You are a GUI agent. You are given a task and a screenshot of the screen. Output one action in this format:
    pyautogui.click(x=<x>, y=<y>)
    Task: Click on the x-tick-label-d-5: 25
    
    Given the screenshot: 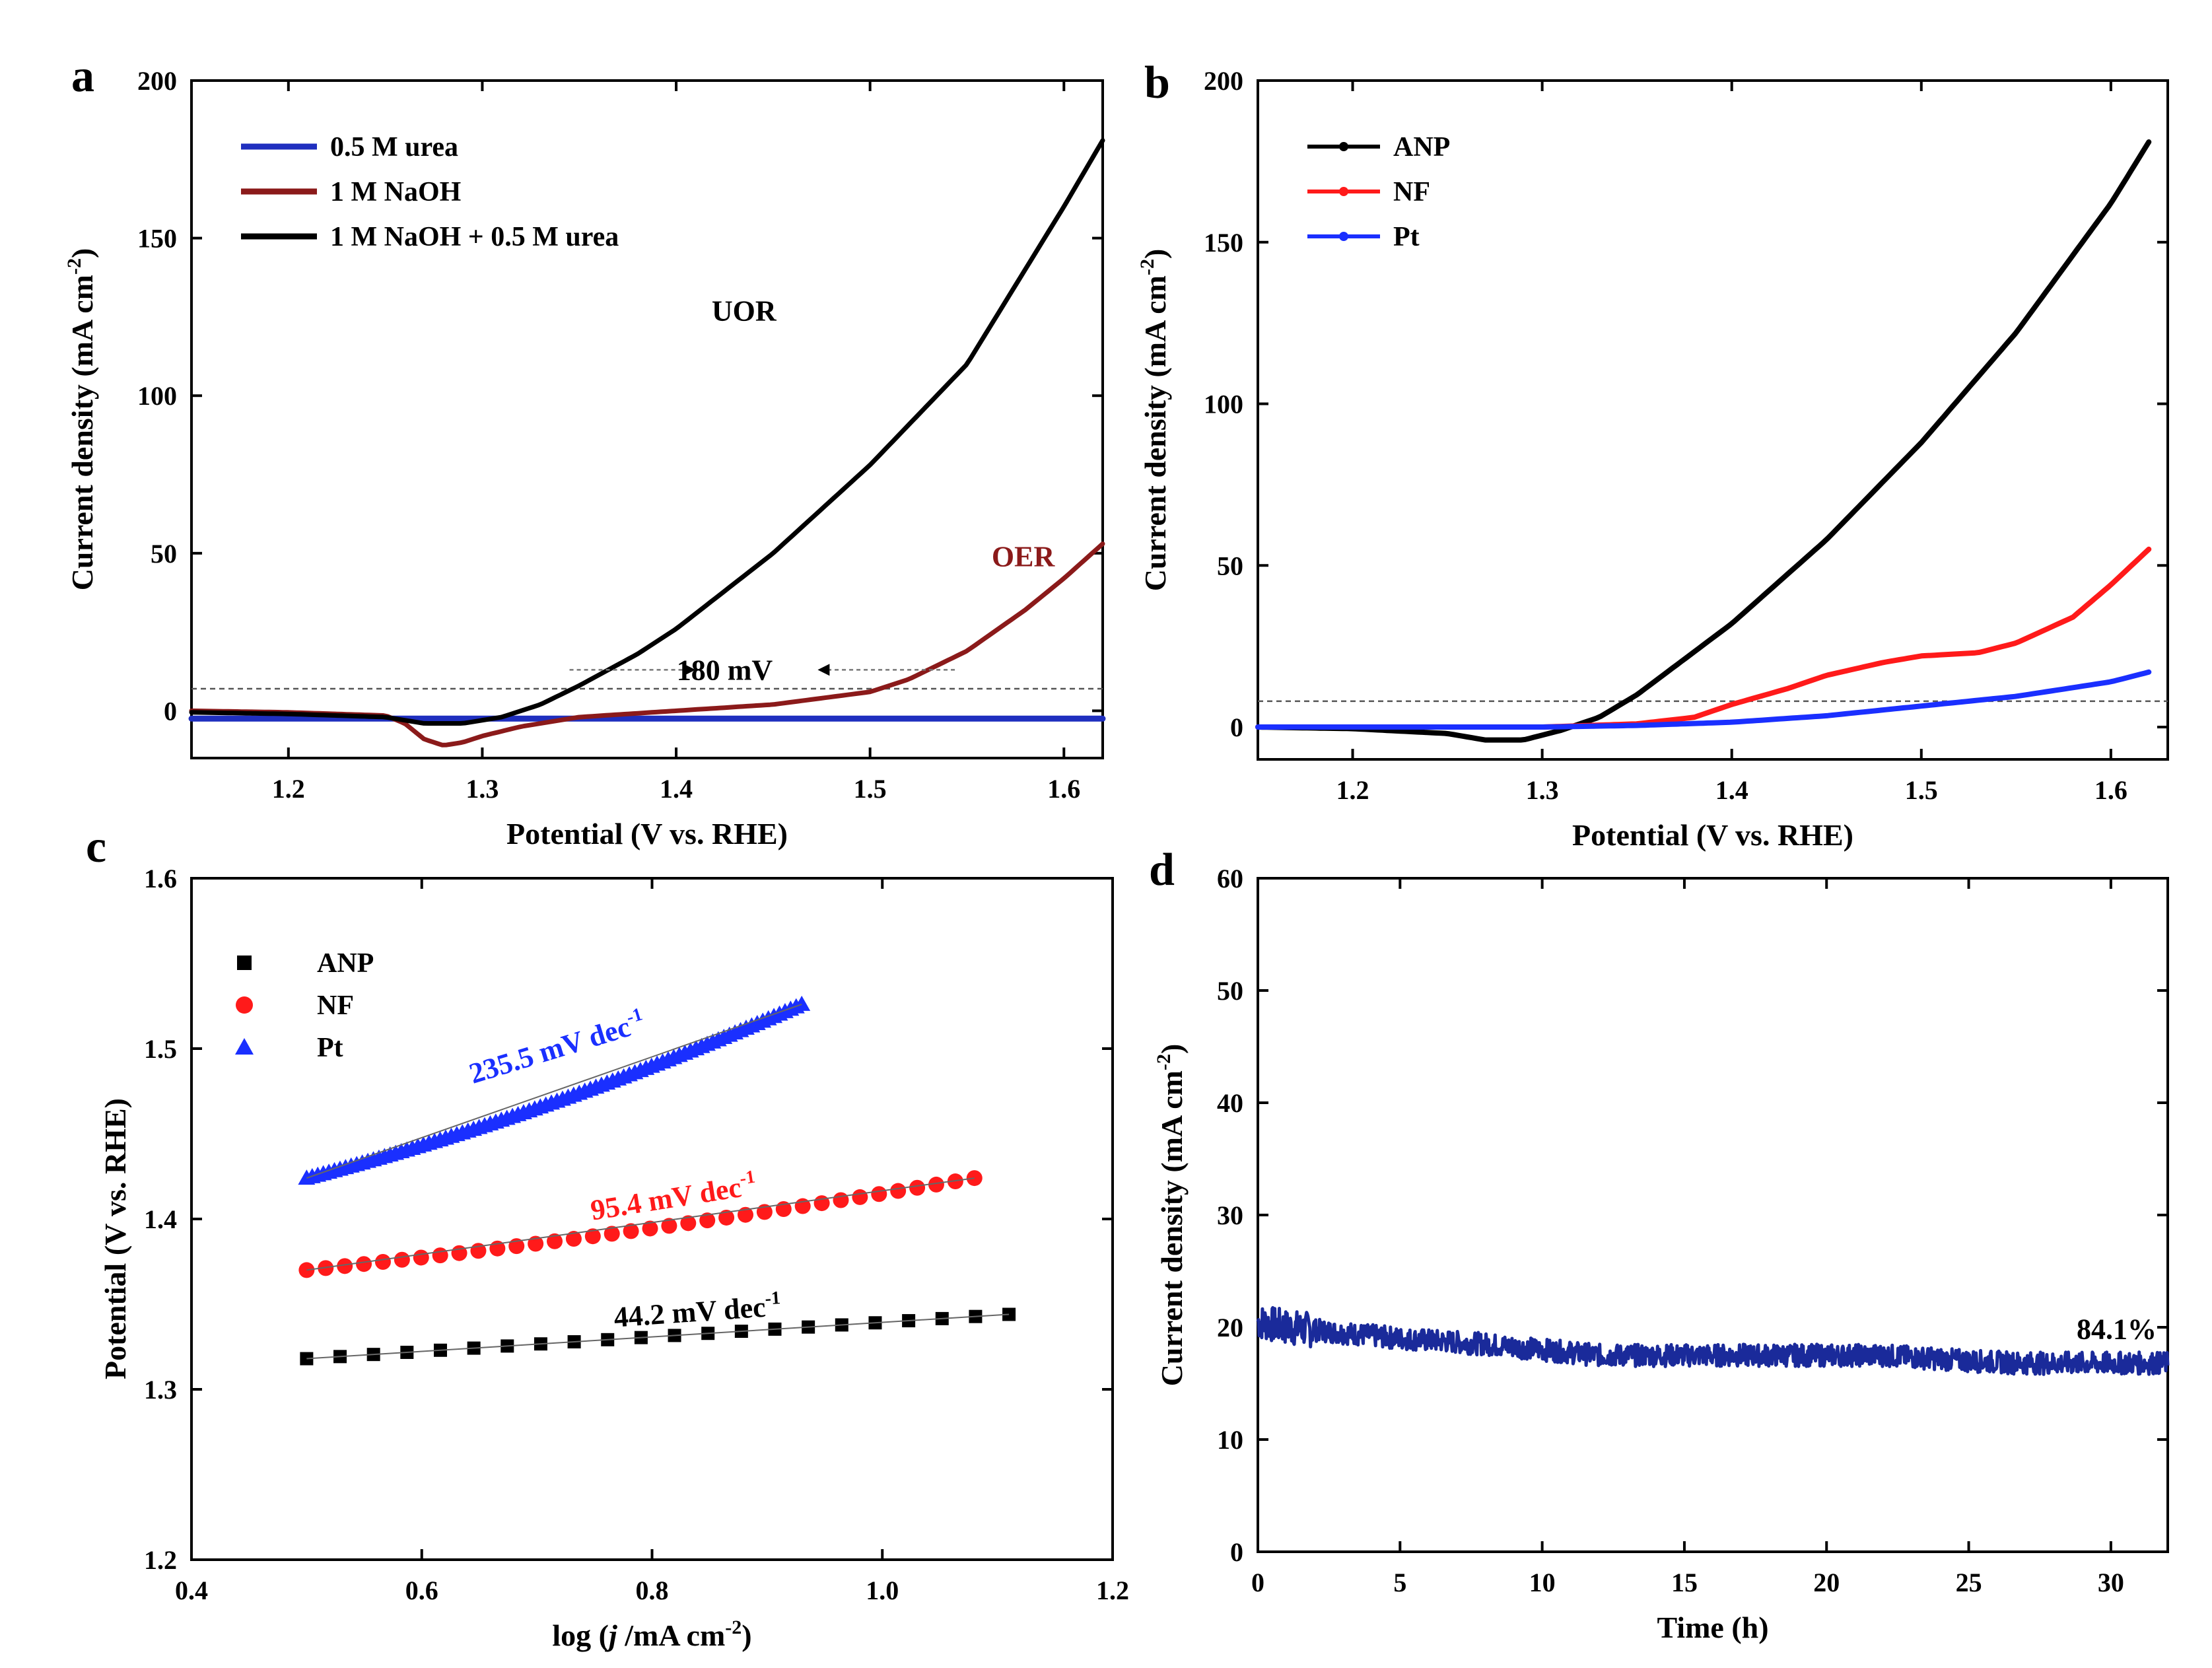 What is the action you would take?
    pyautogui.click(x=1969, y=1582)
    